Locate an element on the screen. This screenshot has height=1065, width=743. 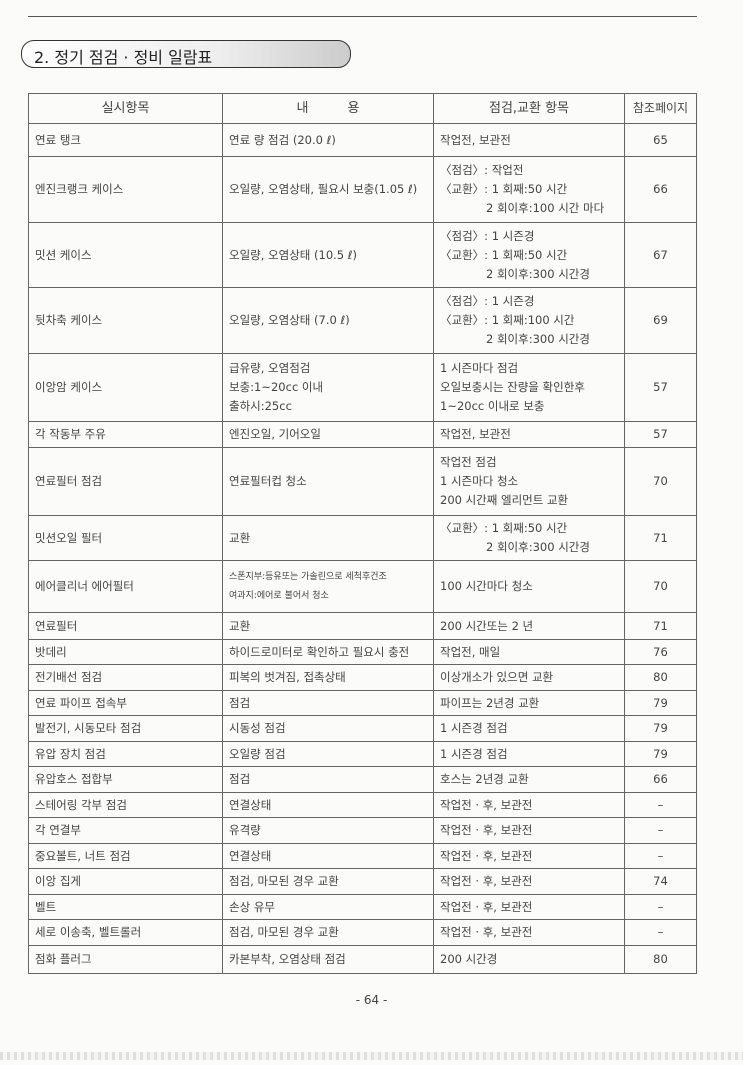
cell-check: 호스는 2년경 교환 is located at coordinates (529, 779).